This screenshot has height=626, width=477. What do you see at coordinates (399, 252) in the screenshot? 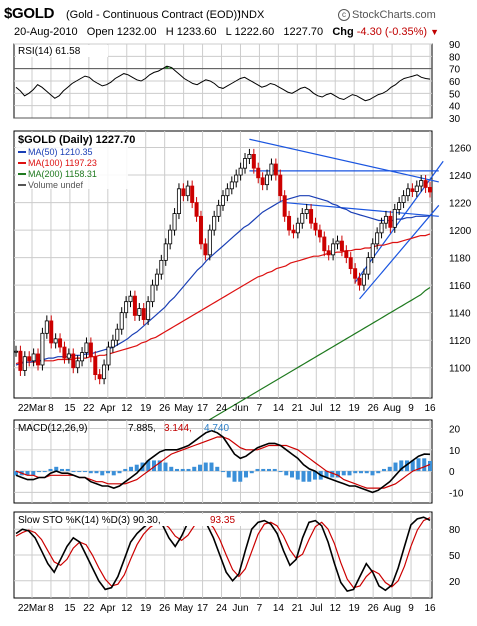
I see `price-trendline` at bounding box center [399, 252].